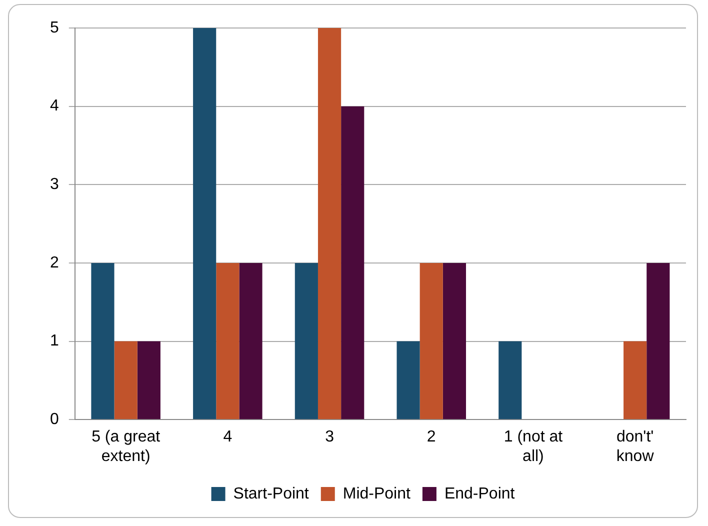 Image resolution: width=708 pixels, height=526 pixels. I want to click on legend-label: Mid-Point, so click(377, 493).